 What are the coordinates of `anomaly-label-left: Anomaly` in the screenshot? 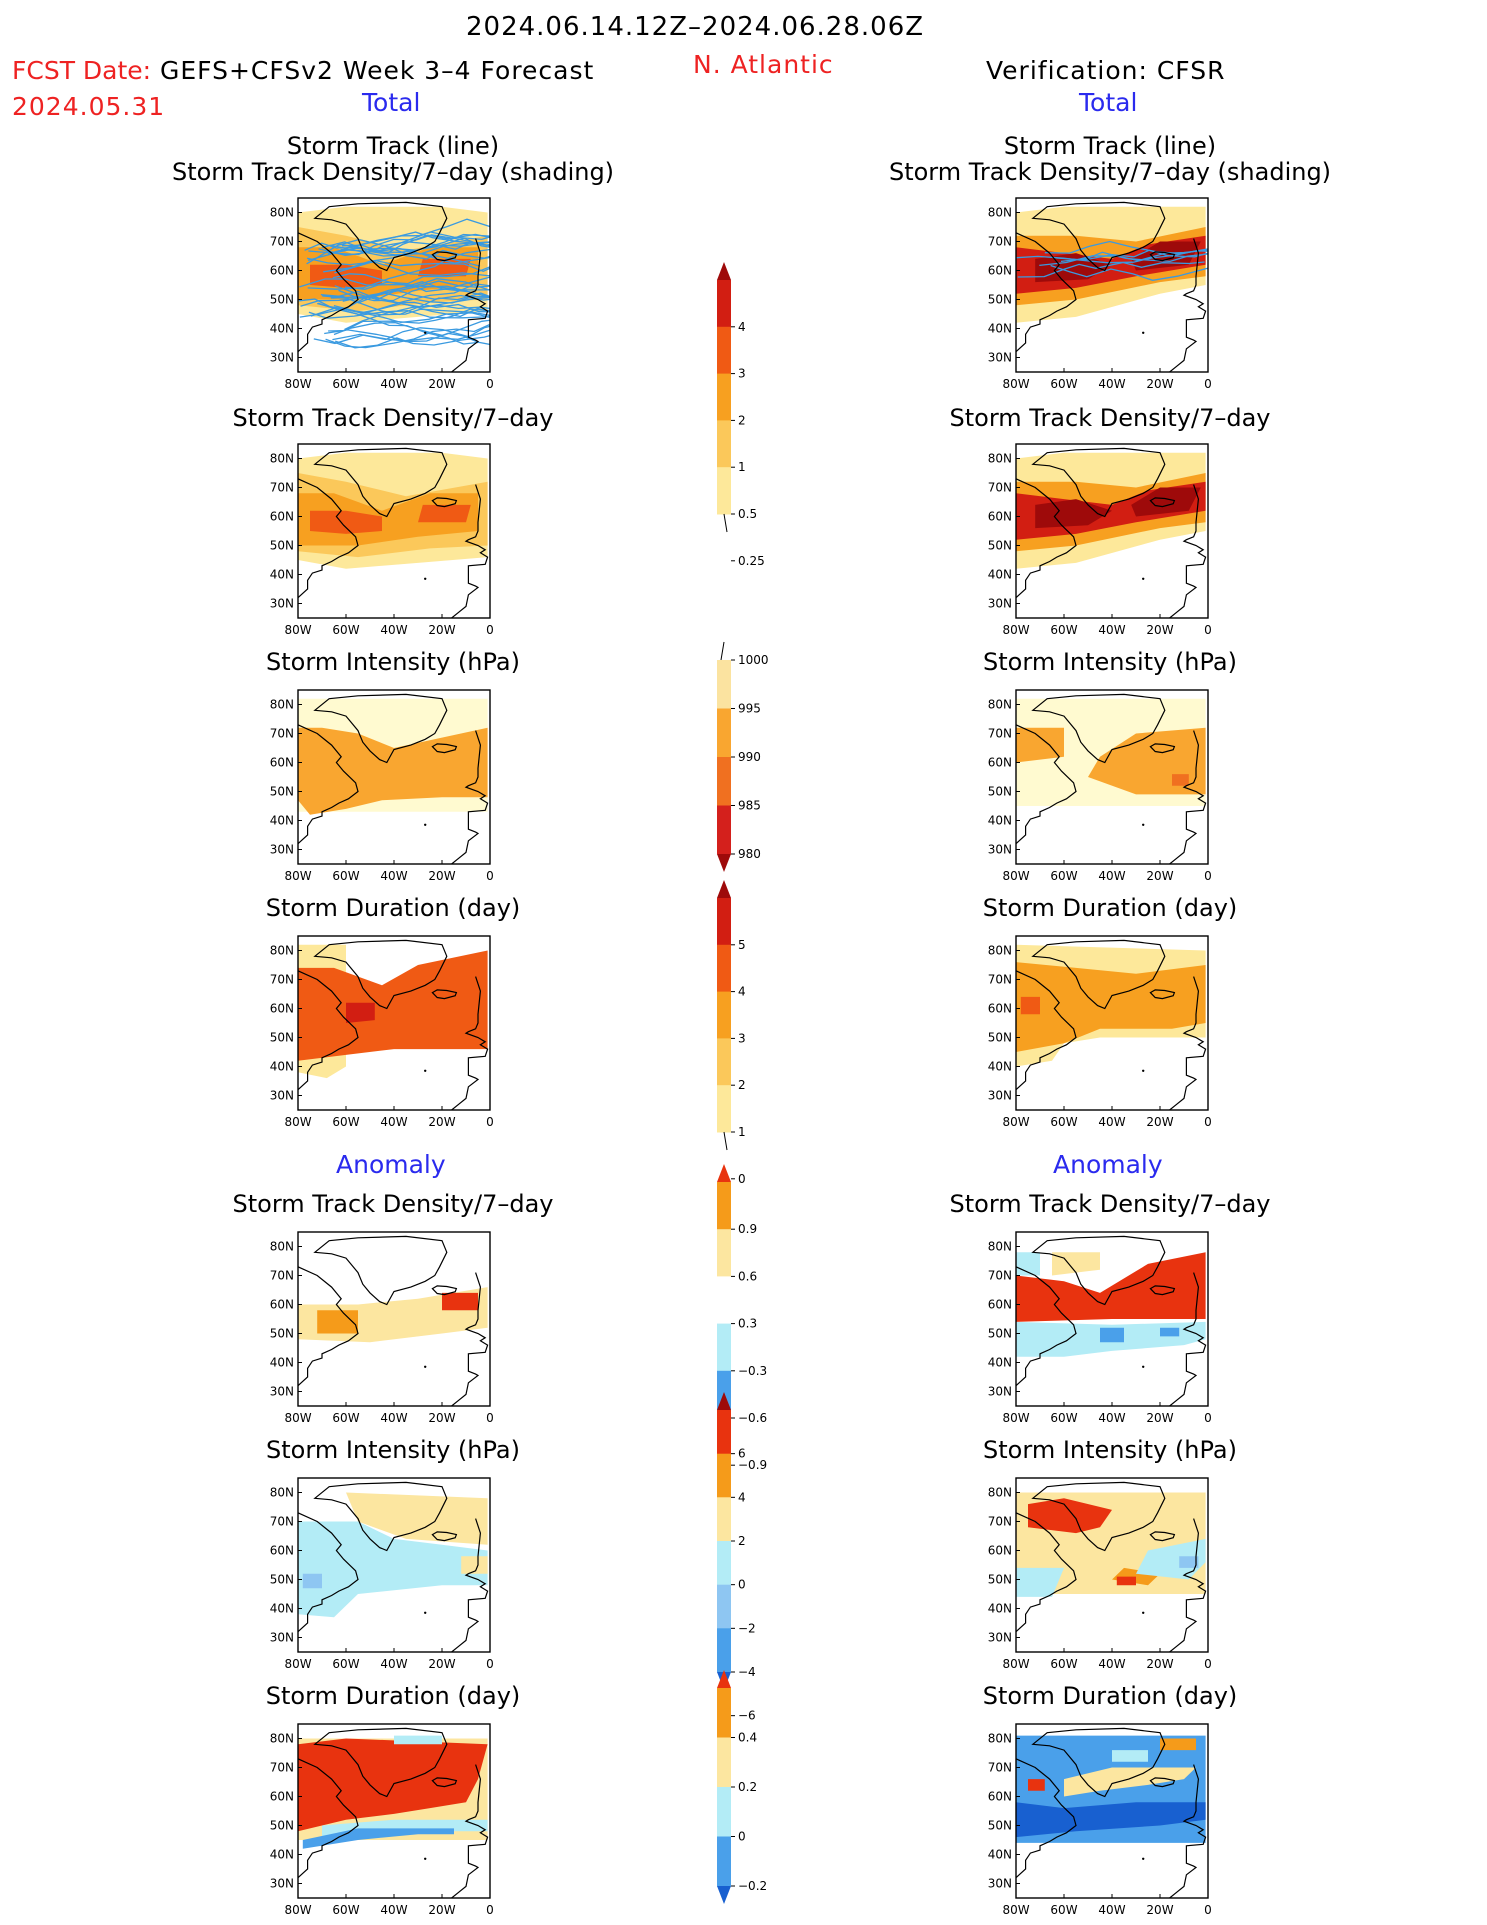 It's located at (391, 1164).